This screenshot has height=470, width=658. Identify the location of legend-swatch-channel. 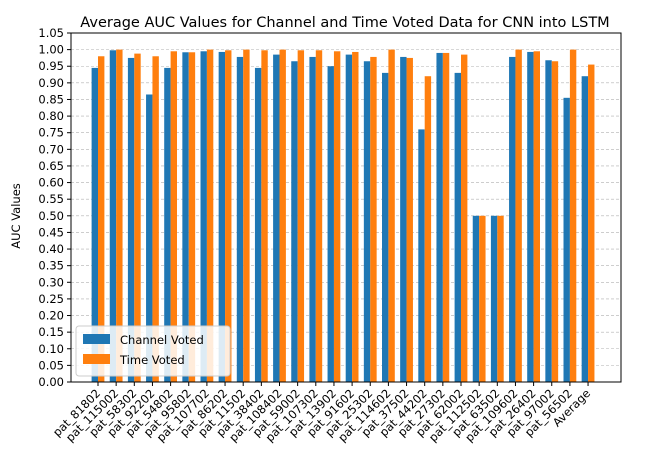
(96, 339).